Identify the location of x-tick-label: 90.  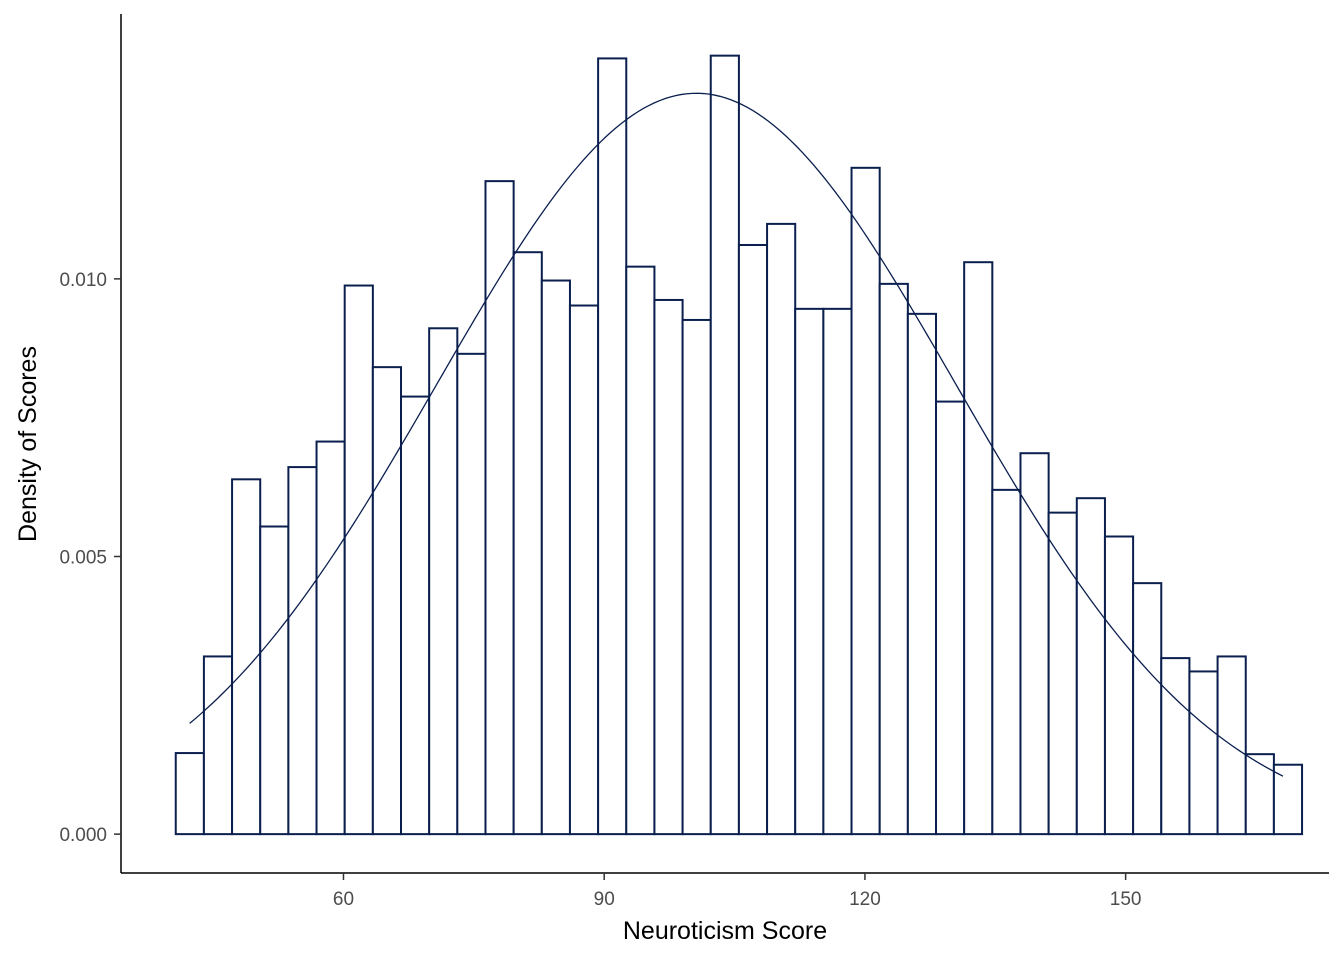
(604, 899).